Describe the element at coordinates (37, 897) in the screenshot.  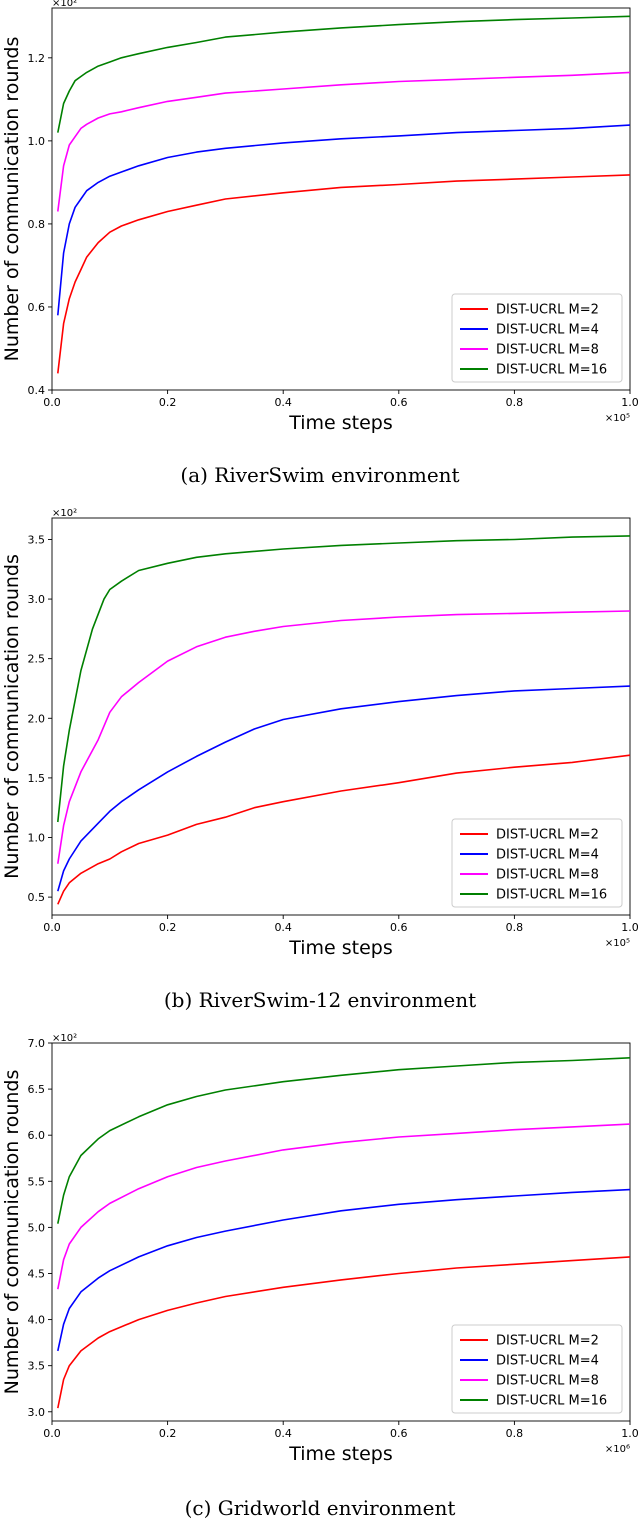
I see `y-tick-label: 0.5` at that location.